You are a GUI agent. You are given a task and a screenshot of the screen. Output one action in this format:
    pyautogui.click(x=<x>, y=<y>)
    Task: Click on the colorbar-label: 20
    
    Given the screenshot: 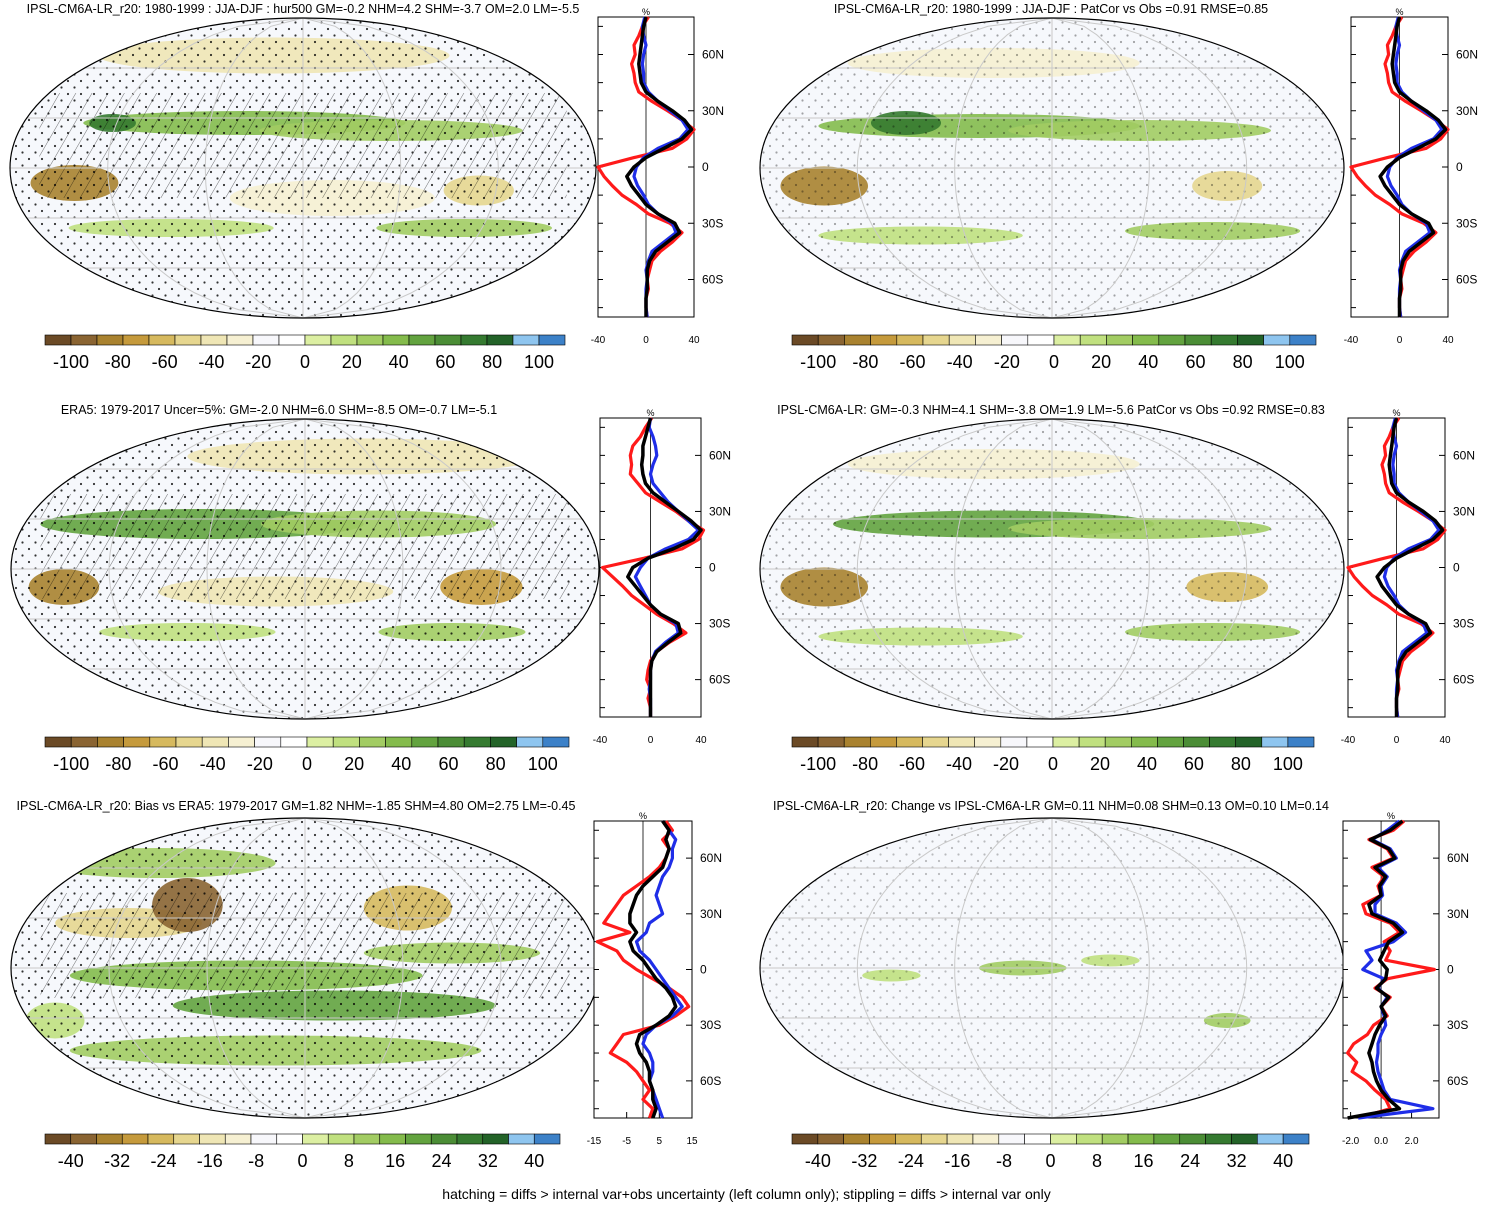 What is the action you would take?
    pyautogui.click(x=352, y=362)
    